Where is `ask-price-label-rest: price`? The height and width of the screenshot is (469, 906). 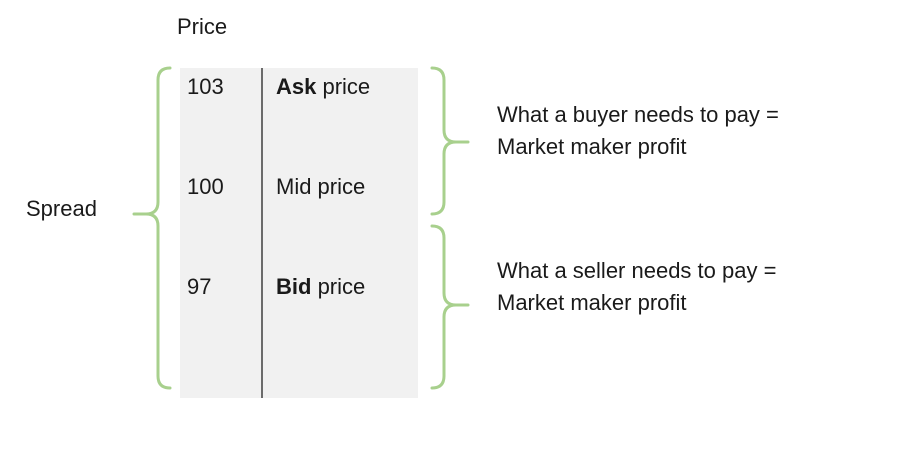
ask-price-label-rest: price is located at coordinates (343, 86).